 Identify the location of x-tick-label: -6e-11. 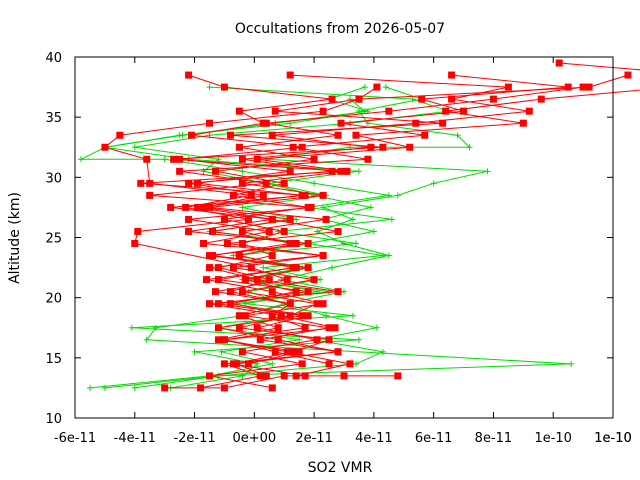
(75, 438).